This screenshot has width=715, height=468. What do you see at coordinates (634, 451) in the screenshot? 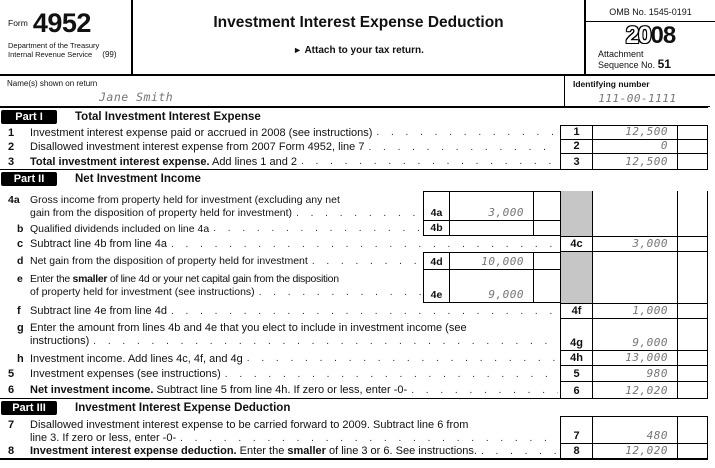
I see `line-8-amount-field: 12,020` at bounding box center [634, 451].